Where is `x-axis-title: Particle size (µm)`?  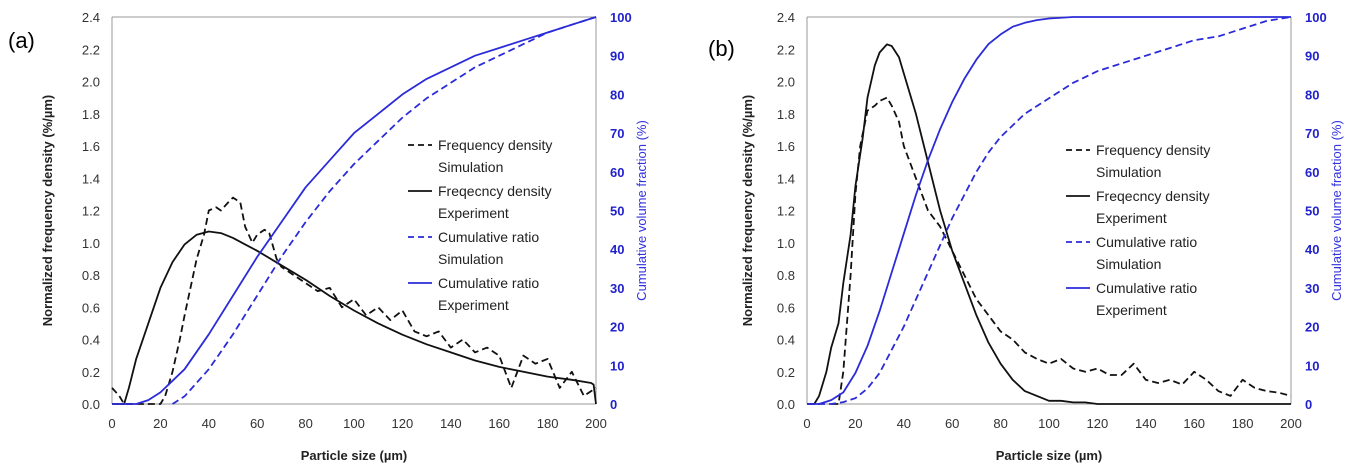 x-axis-title: Particle size (µm) is located at coordinates (1049, 455).